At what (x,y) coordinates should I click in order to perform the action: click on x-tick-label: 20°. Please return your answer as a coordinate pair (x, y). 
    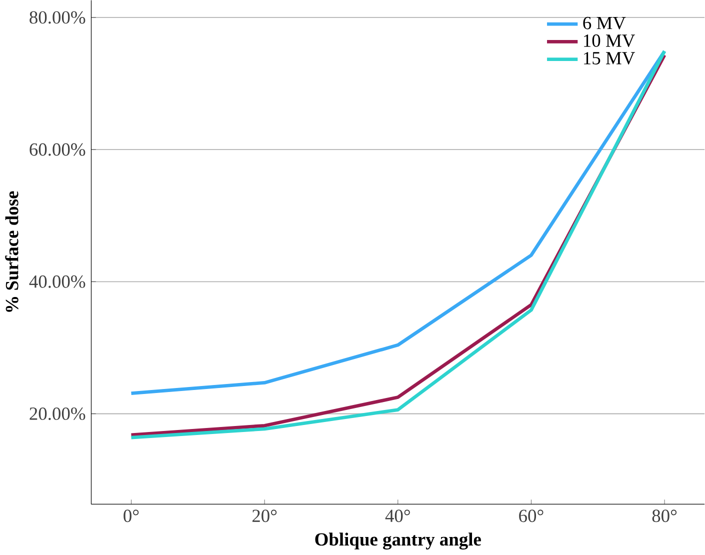
    Looking at the image, I should click on (264, 516).